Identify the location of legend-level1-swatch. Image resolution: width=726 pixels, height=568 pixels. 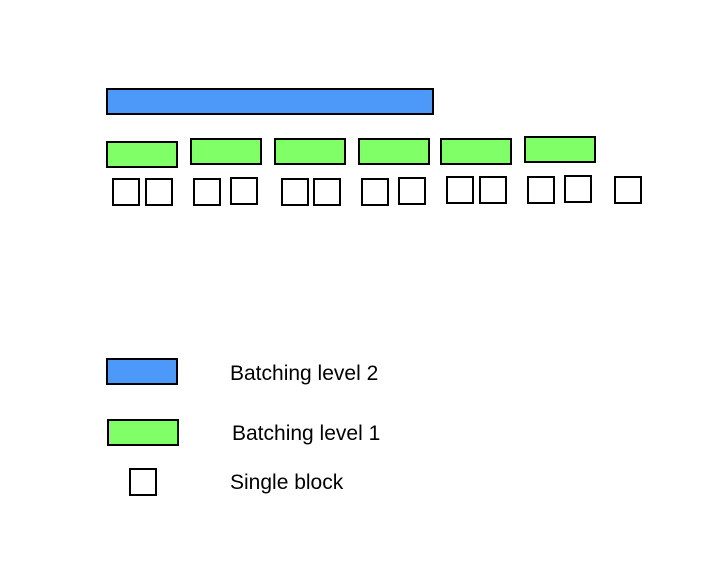
(143, 432).